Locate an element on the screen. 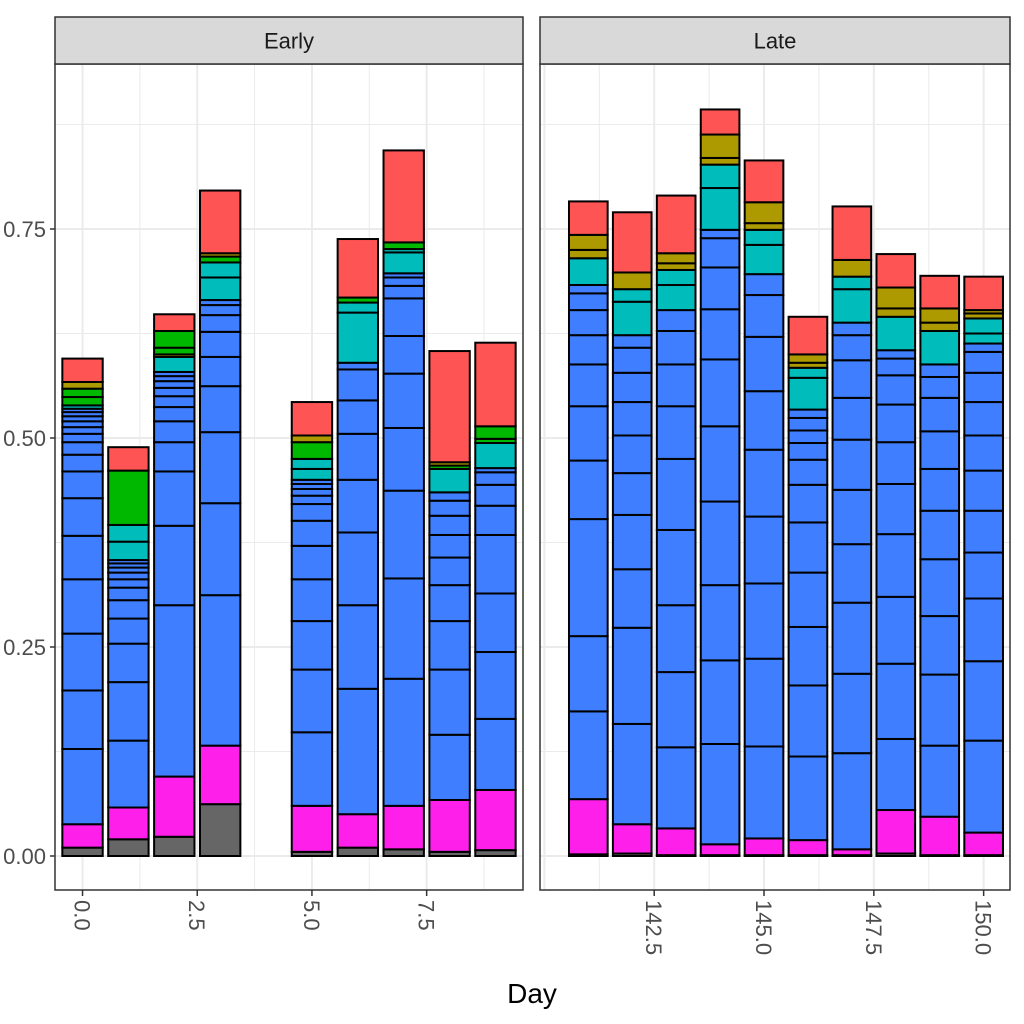 Image resolution: width=1024 pixels, height=1024 pixels. x-axis-title: Day is located at coordinates (532, 993).